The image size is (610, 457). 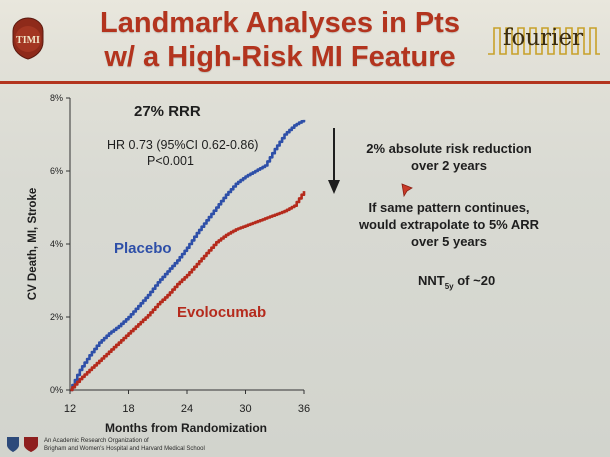 What do you see at coordinates (56, 317) in the screenshot?
I see `y-tick-label: 2%` at bounding box center [56, 317].